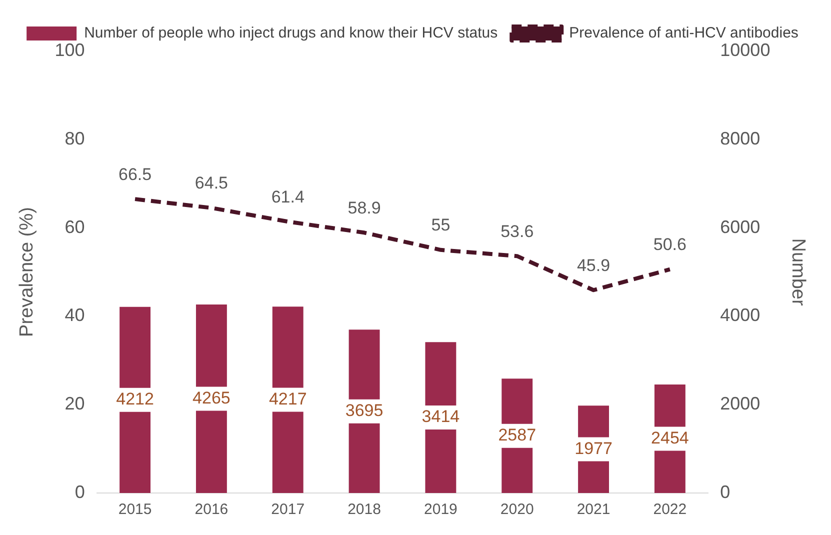  I want to click on data-label: 50.6, so click(669, 244).